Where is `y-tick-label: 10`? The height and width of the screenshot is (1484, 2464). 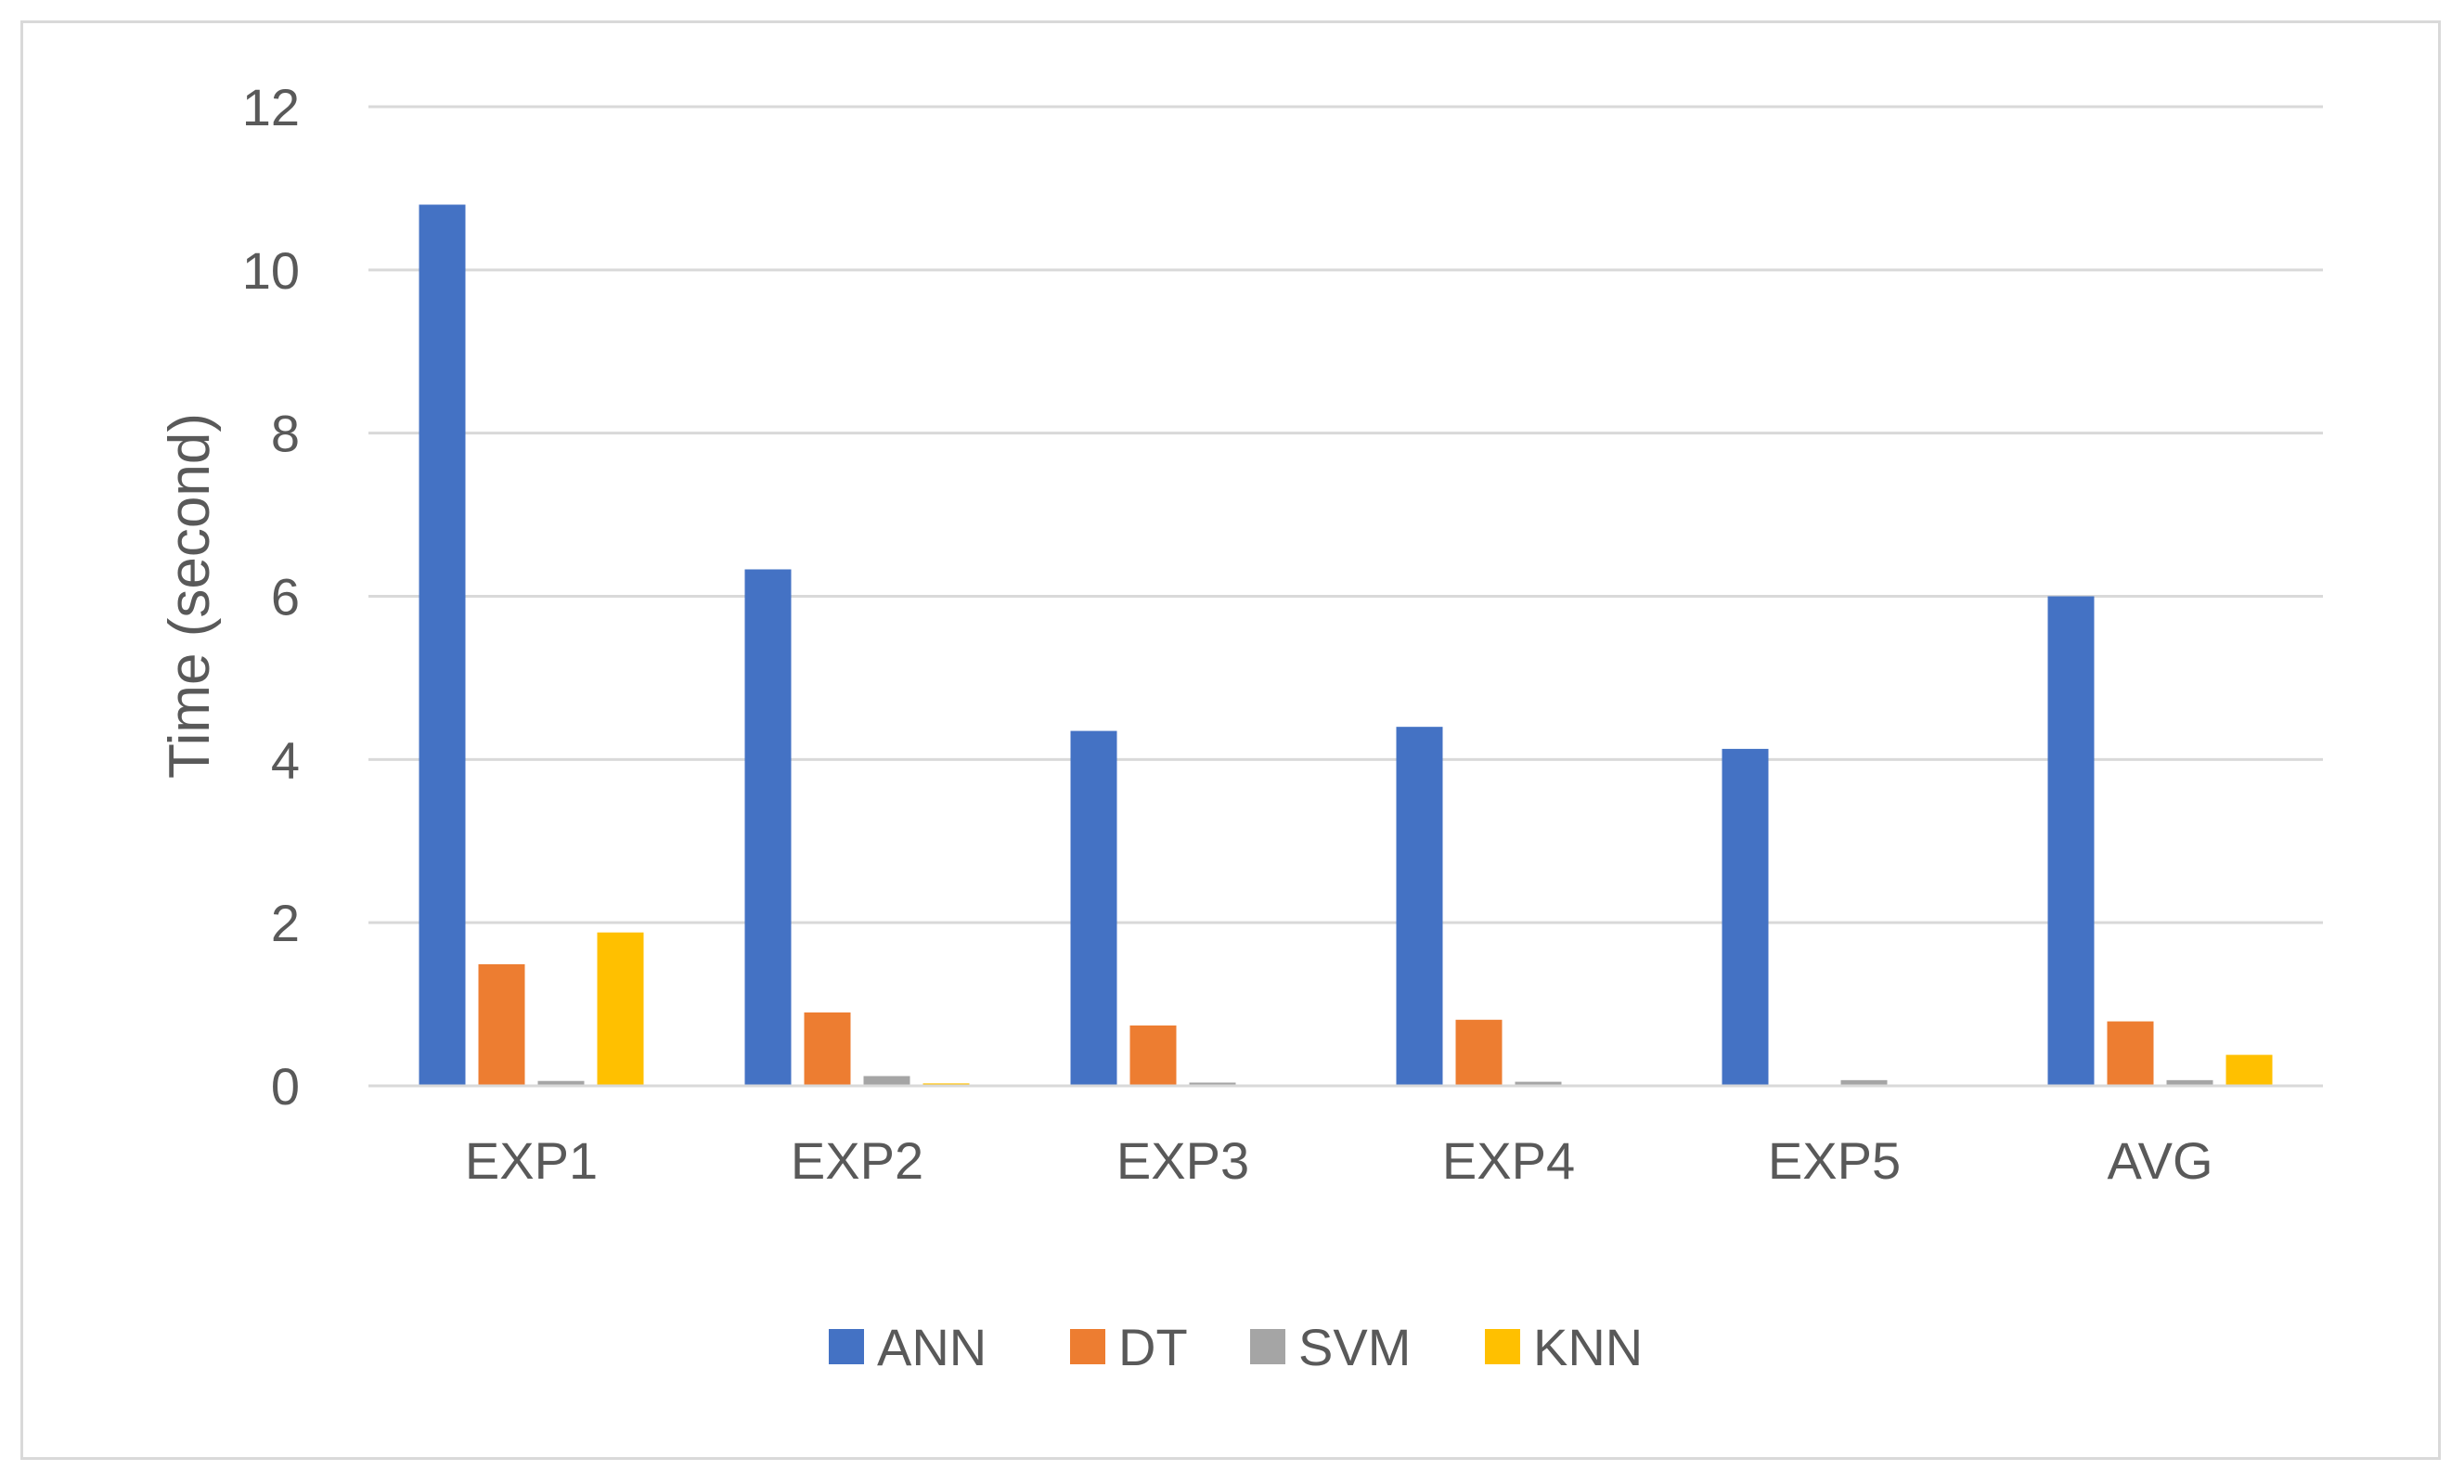 y-tick-label: 10 is located at coordinates (271, 271).